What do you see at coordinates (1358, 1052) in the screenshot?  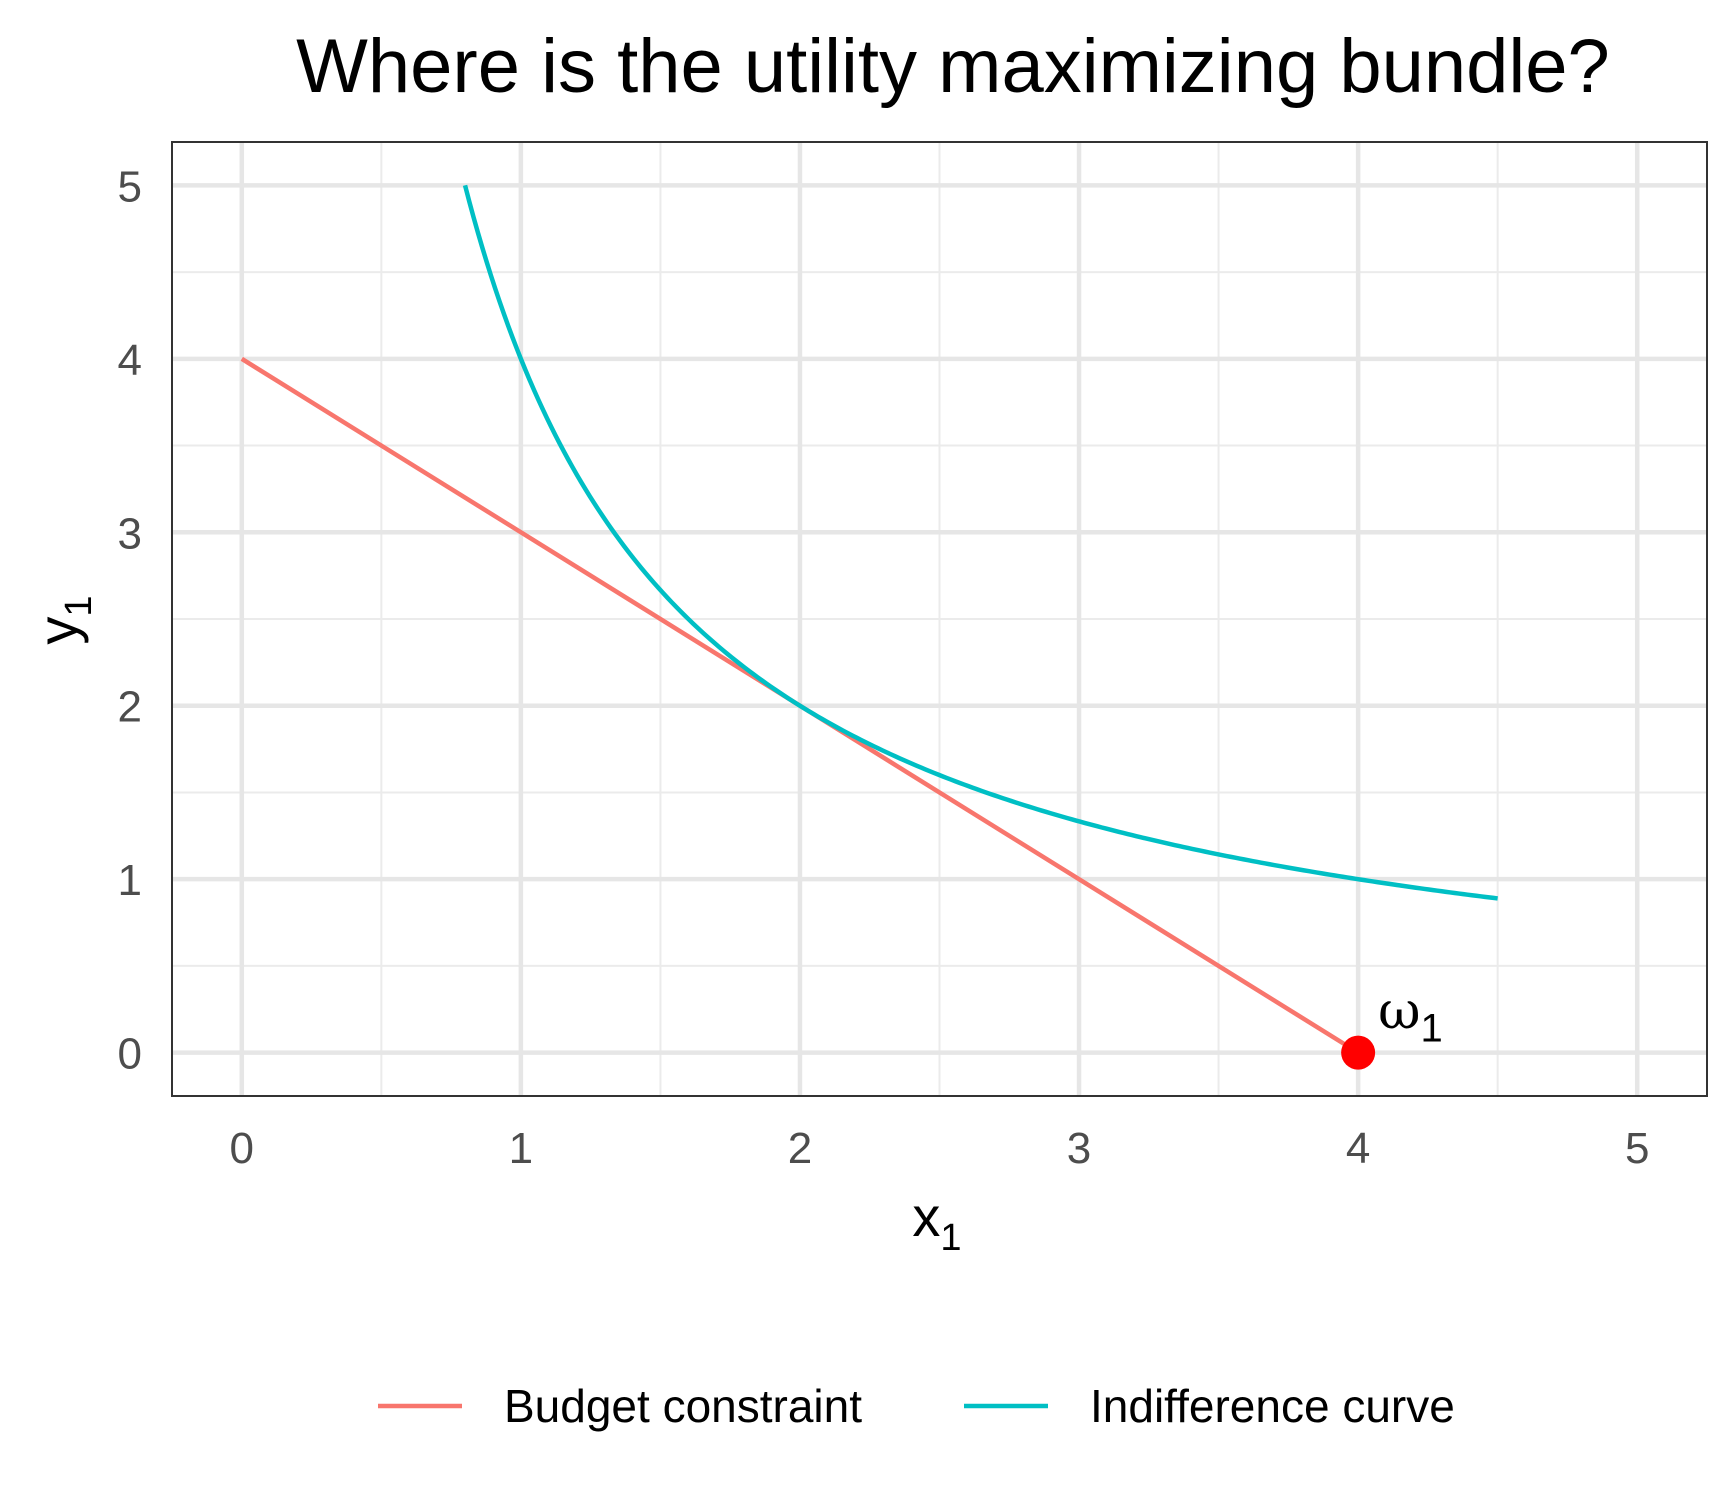 I see `endowment-point` at bounding box center [1358, 1052].